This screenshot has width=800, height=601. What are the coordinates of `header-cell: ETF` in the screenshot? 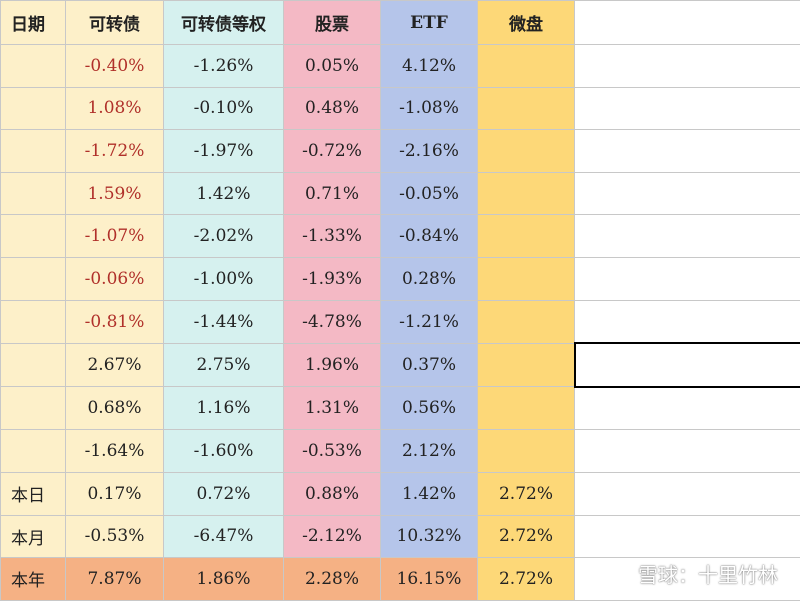 It's located at (429, 23).